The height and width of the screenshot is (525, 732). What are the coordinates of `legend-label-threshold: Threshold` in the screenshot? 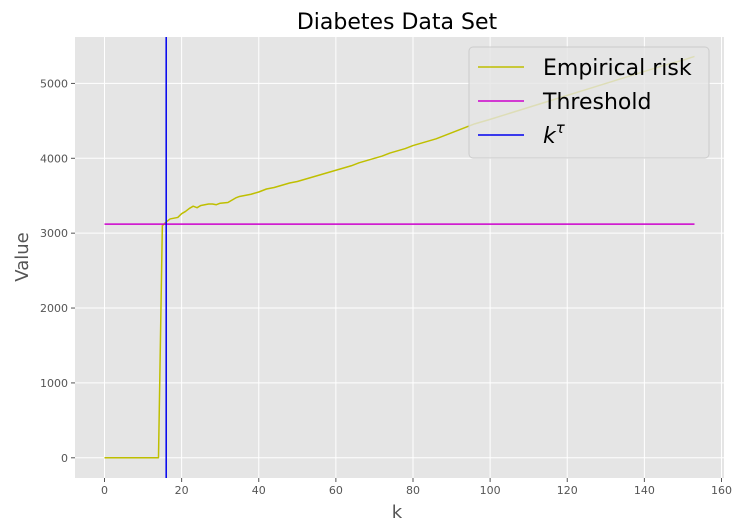 It's located at (596, 102).